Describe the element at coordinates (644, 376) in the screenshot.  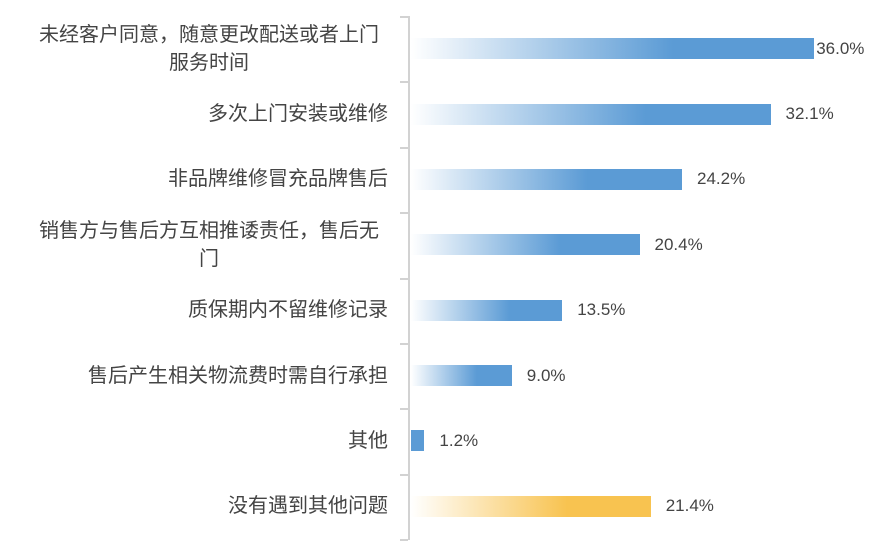
I see `bar-area: 9.0%` at that location.